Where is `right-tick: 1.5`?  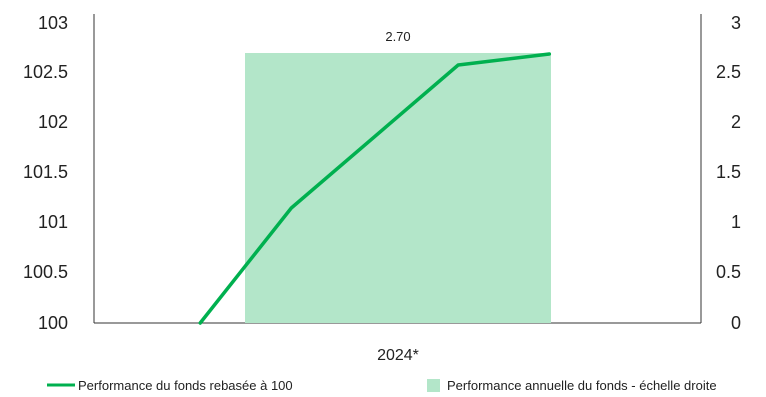 right-tick: 1.5 is located at coordinates (728, 172).